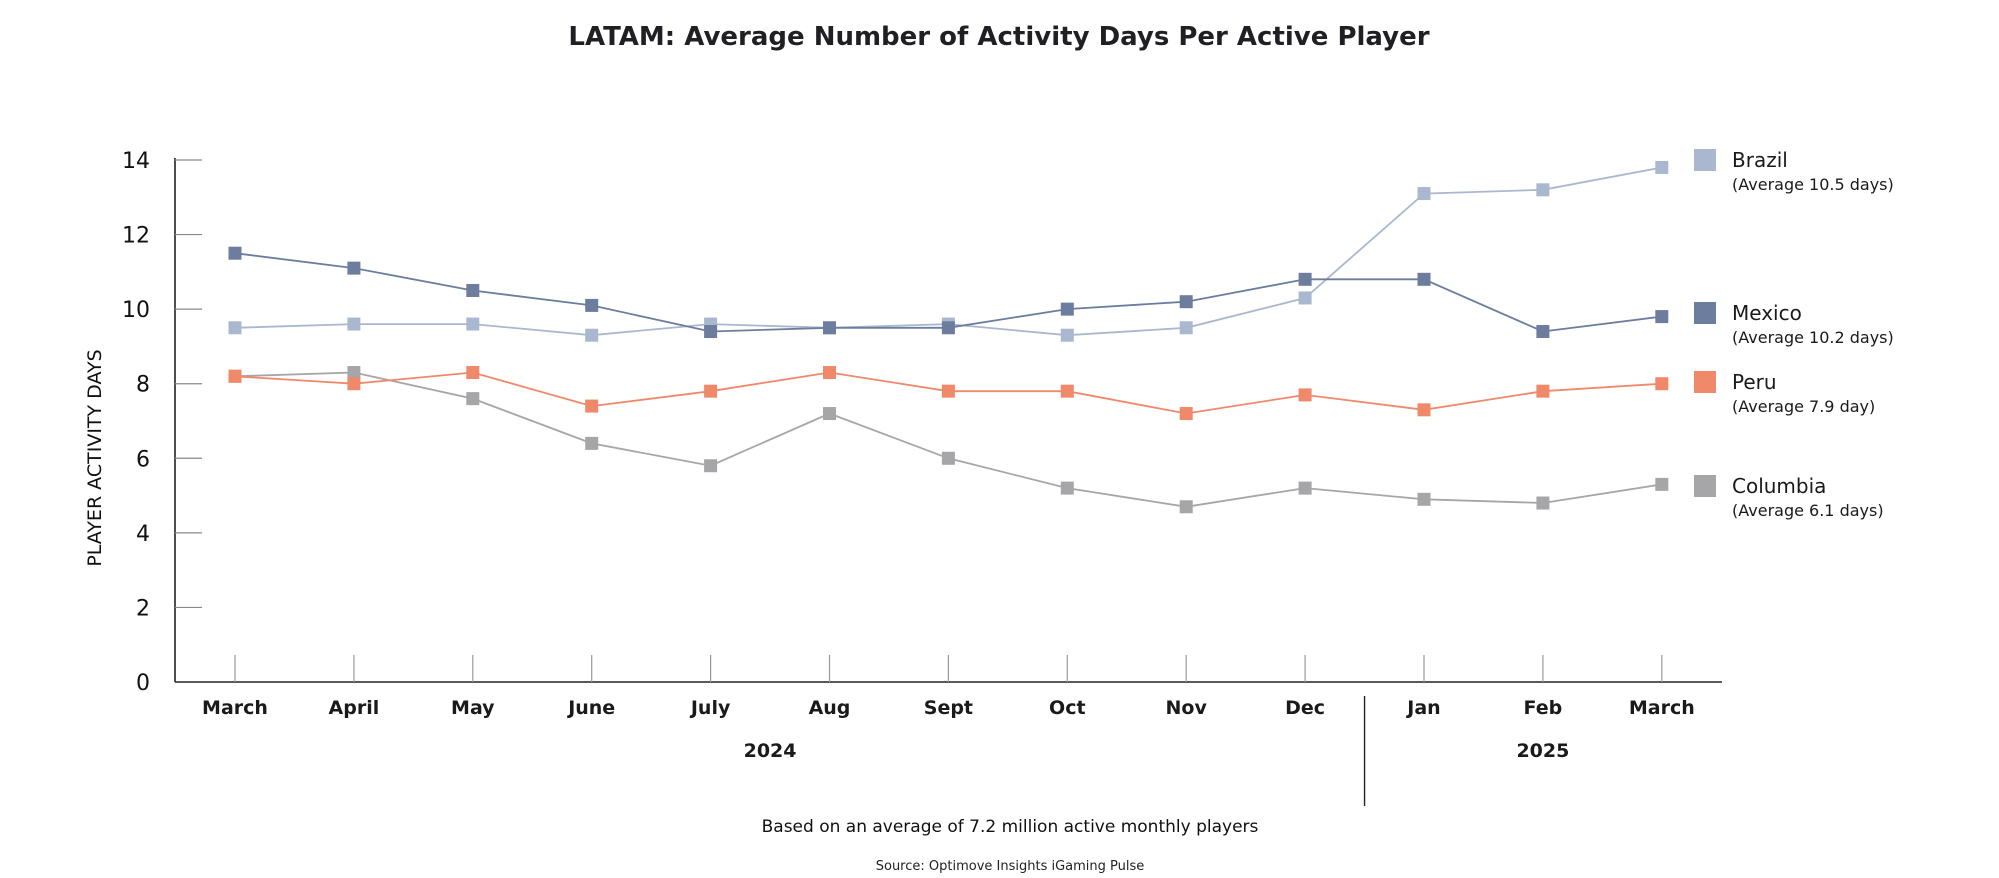  Describe the element at coordinates (354, 324) in the screenshot. I see `data-point: Brazil April: 9.6` at that location.